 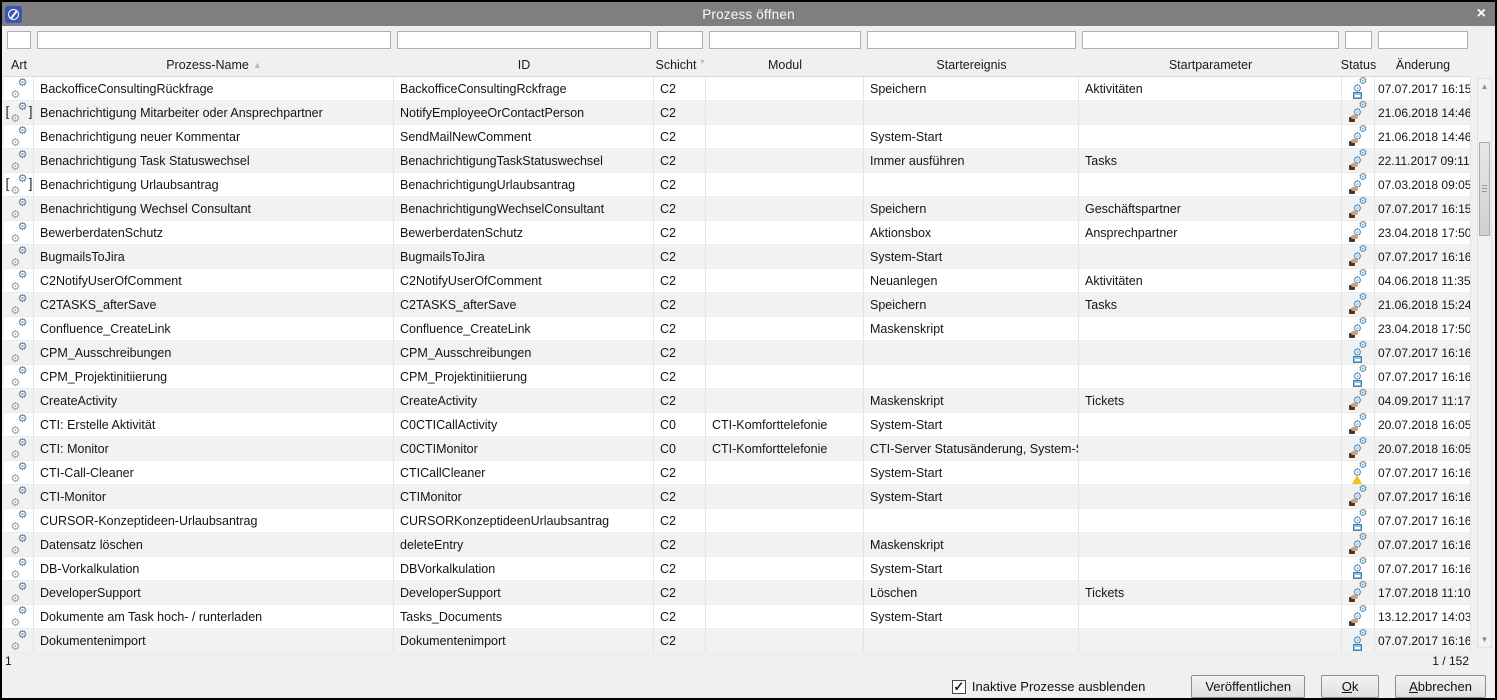 What do you see at coordinates (524, 136) in the screenshot?
I see `cell-id: SendMailNewComment` at bounding box center [524, 136].